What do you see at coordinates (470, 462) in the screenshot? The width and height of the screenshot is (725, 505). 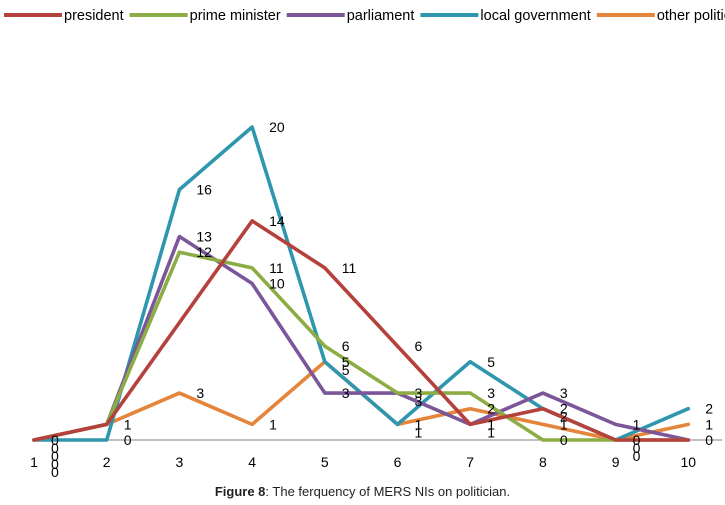 I see `x-tick-label: 7` at bounding box center [470, 462].